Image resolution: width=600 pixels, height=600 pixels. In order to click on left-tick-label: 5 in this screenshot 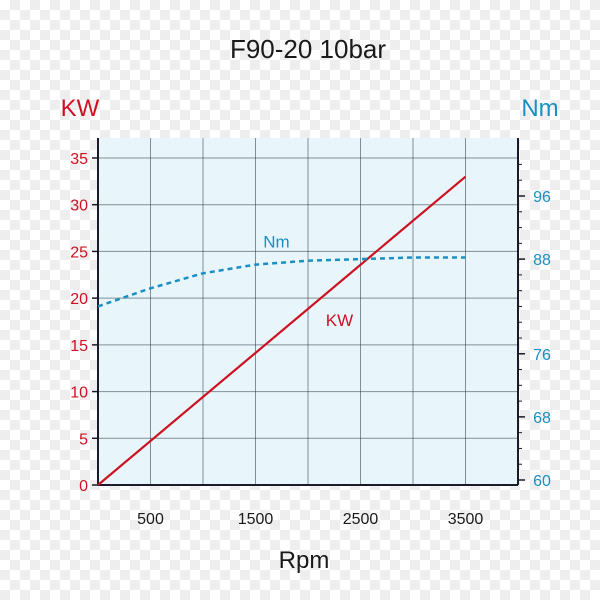, I will do `click(83, 439)`.